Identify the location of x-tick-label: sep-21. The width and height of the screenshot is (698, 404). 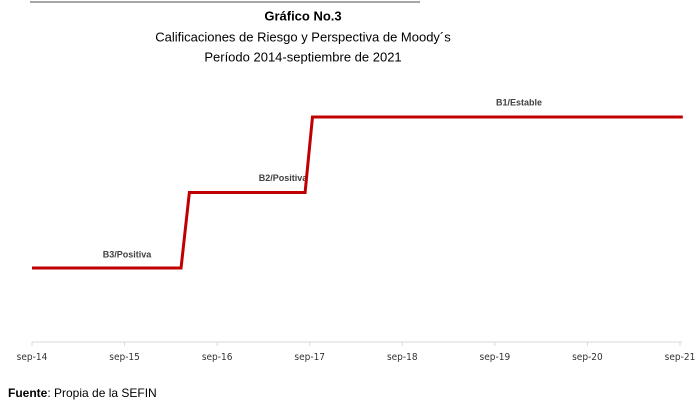
(680, 357).